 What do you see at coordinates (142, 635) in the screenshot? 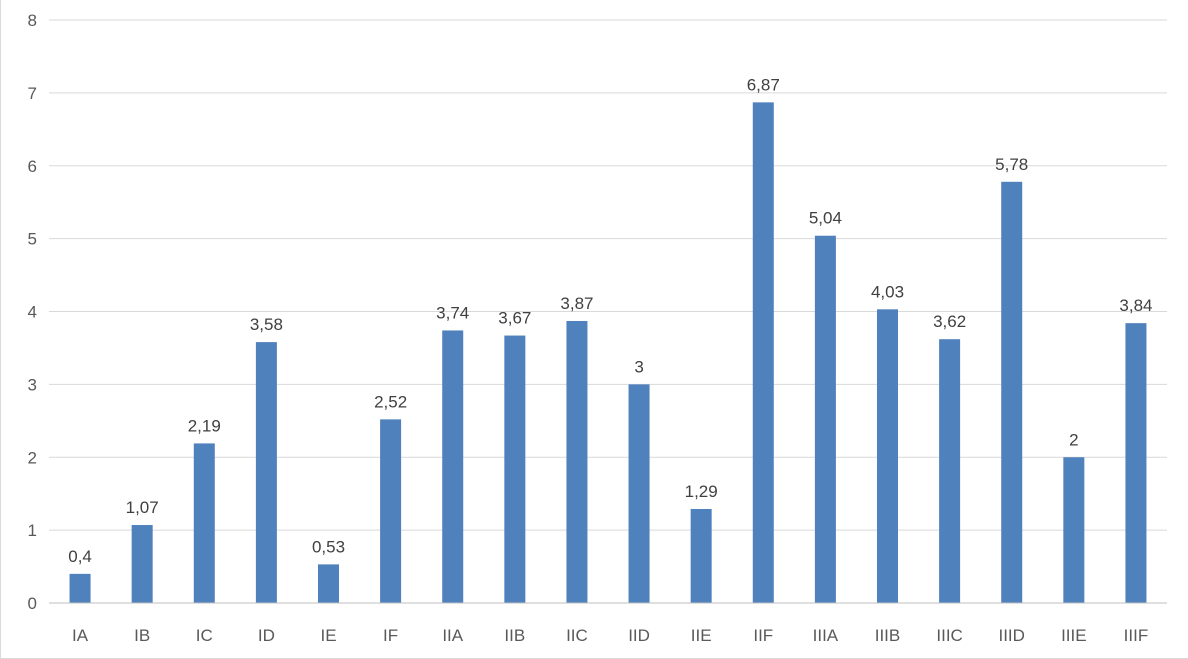
I see `x-category-label-IB: IB` at bounding box center [142, 635].